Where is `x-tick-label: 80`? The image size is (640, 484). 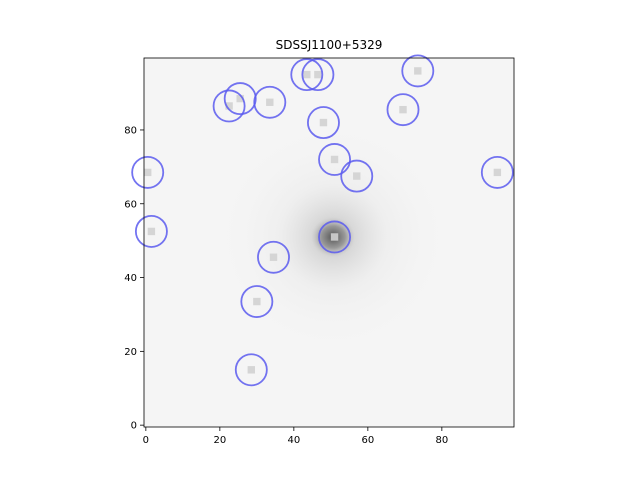
x-tick-label: 80 is located at coordinates (441, 440).